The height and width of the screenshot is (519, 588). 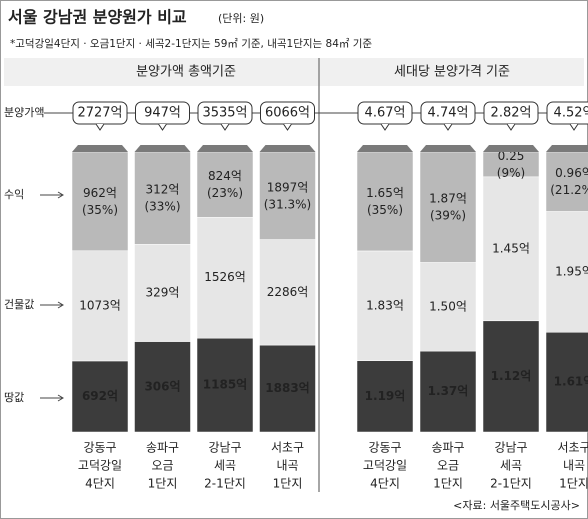 I want to click on segment-label: 1883억, so click(x=287, y=388).